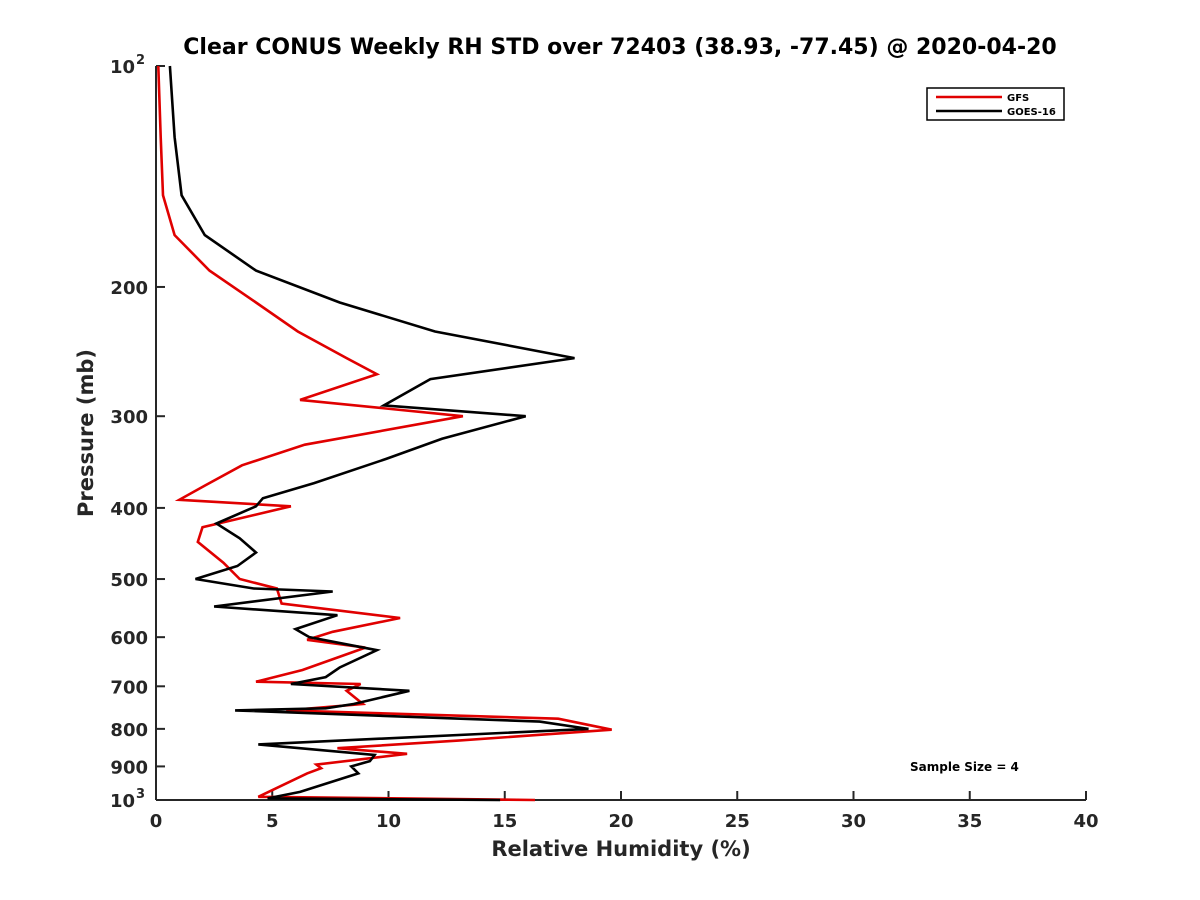  What do you see at coordinates (129, 687) in the screenshot?
I see `y-tick-label: 700` at bounding box center [129, 687].